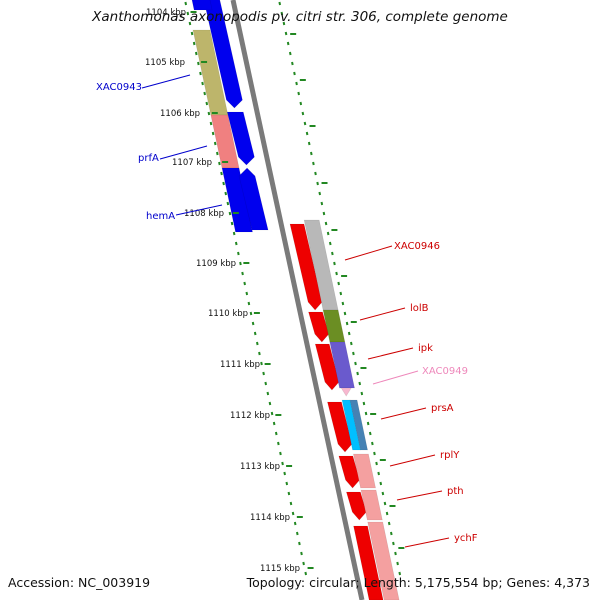 This screenshot has width=600, height=600. Describe the element at coordinates (160, 216) in the screenshot. I see `gene-label-hema: hemA` at that location.